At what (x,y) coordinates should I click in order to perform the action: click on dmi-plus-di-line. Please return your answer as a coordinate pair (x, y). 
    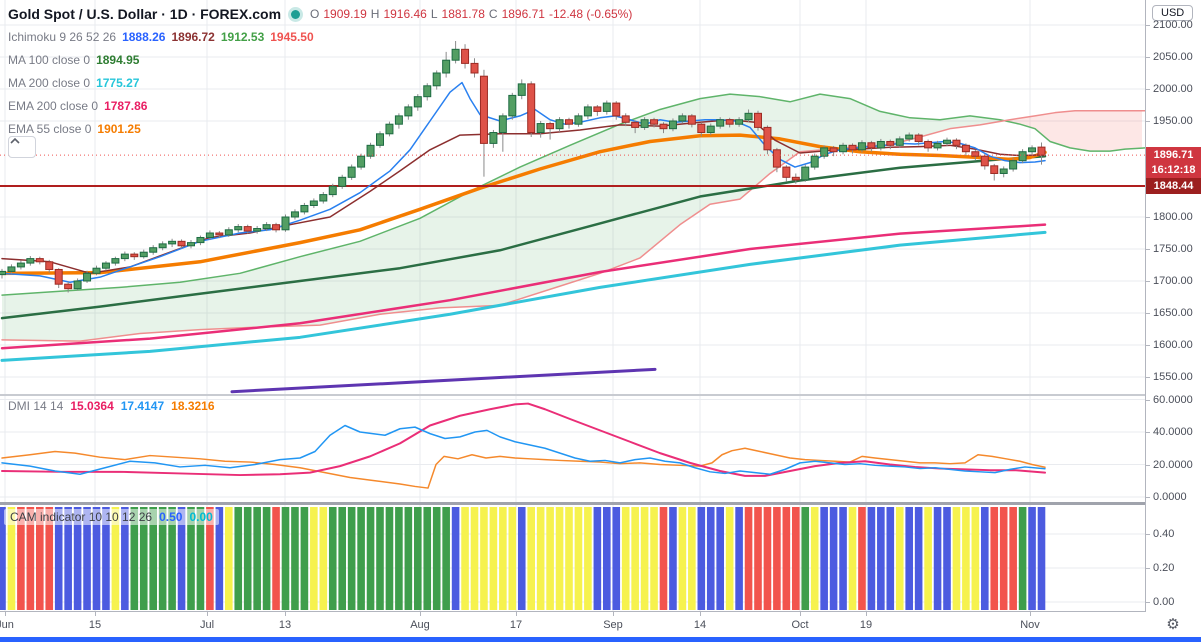
    Looking at the image, I should click on (523, 449).